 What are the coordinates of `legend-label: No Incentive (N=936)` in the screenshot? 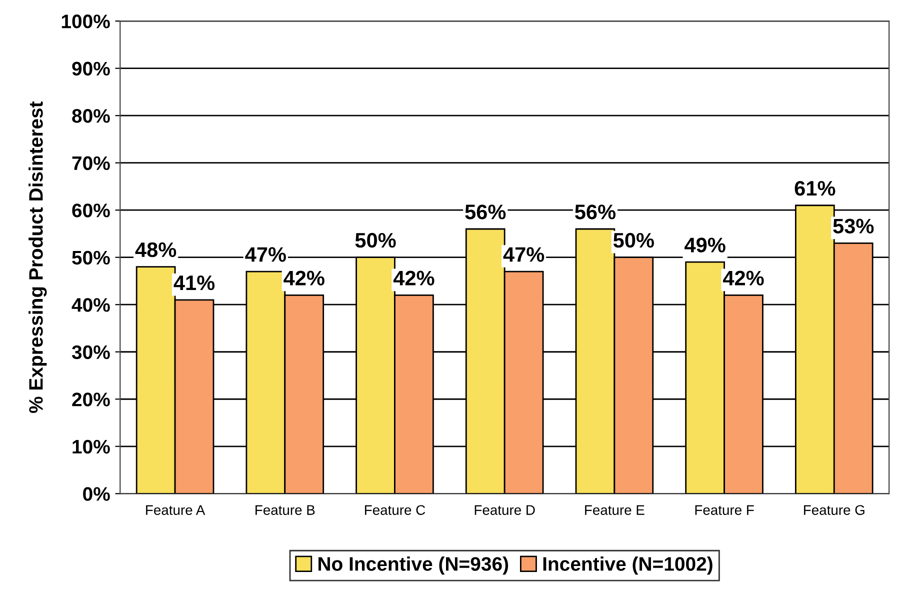 It's located at (413, 565).